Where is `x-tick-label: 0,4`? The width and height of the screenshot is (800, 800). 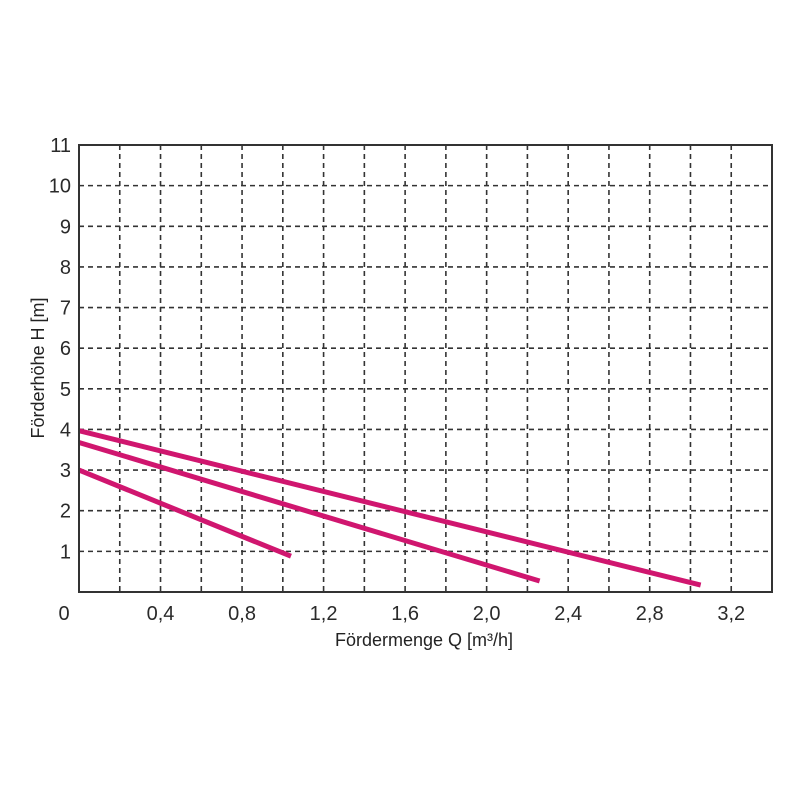
x-tick-label: 0,4 is located at coordinates (161, 614).